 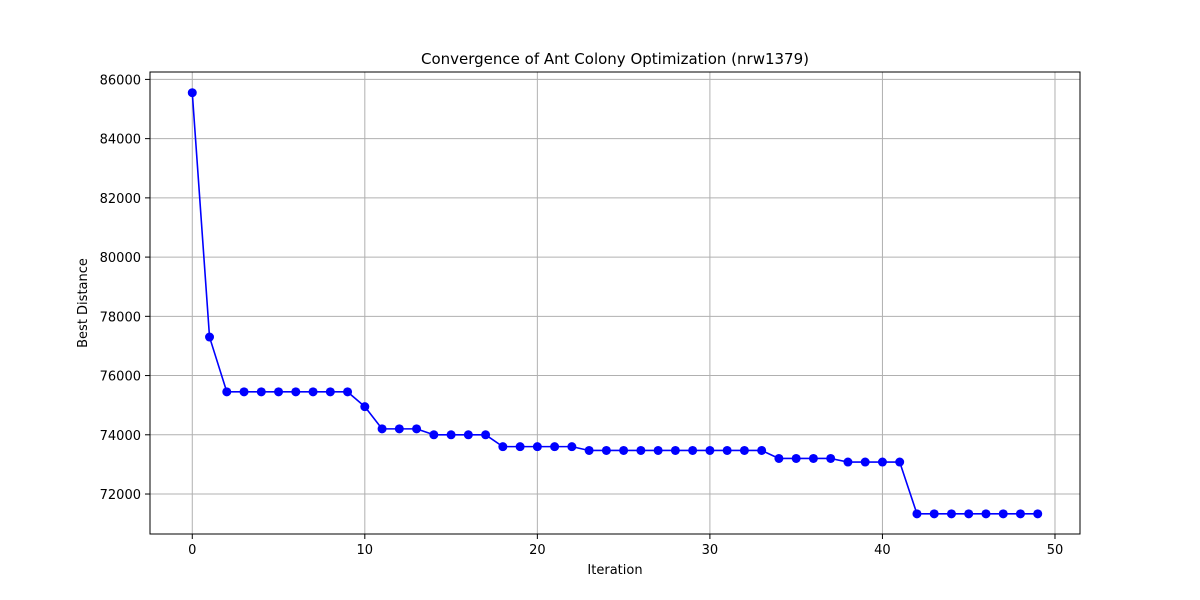 I want to click on y-axis: 72000 74000 76000 78000 80000 82000 84000 86000, so click(x=125, y=288).